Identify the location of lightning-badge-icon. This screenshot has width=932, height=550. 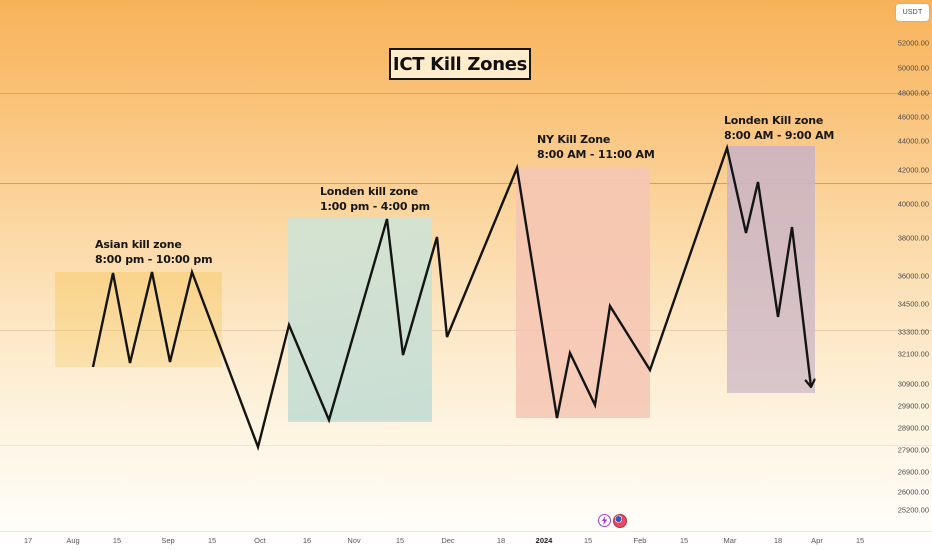
(604, 520).